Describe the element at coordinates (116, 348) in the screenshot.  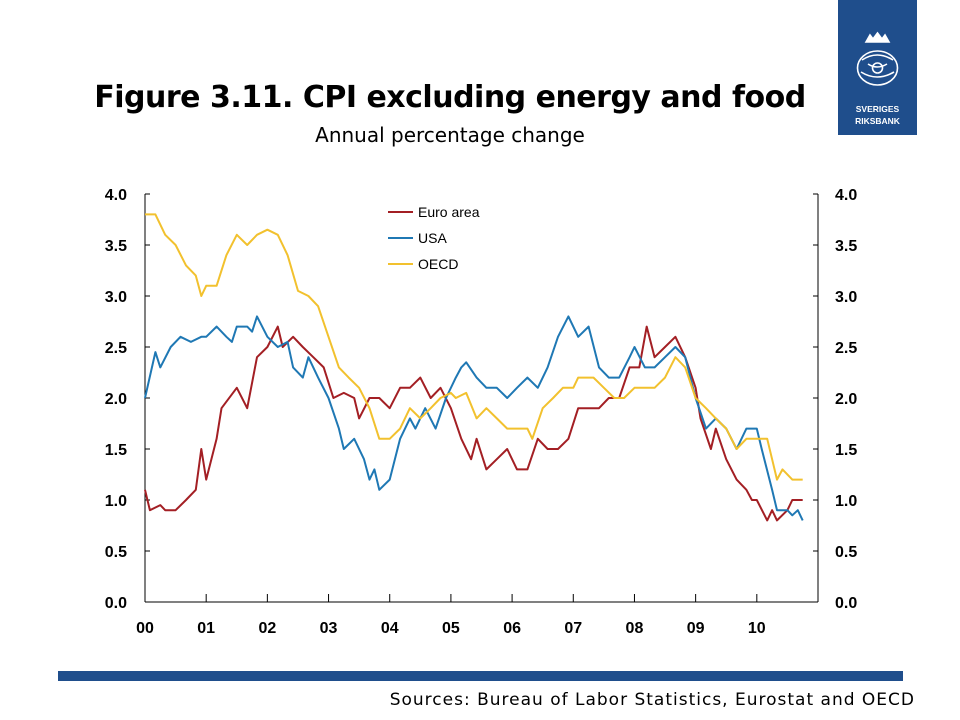
I see `y-tick-label-left: 2.5` at that location.